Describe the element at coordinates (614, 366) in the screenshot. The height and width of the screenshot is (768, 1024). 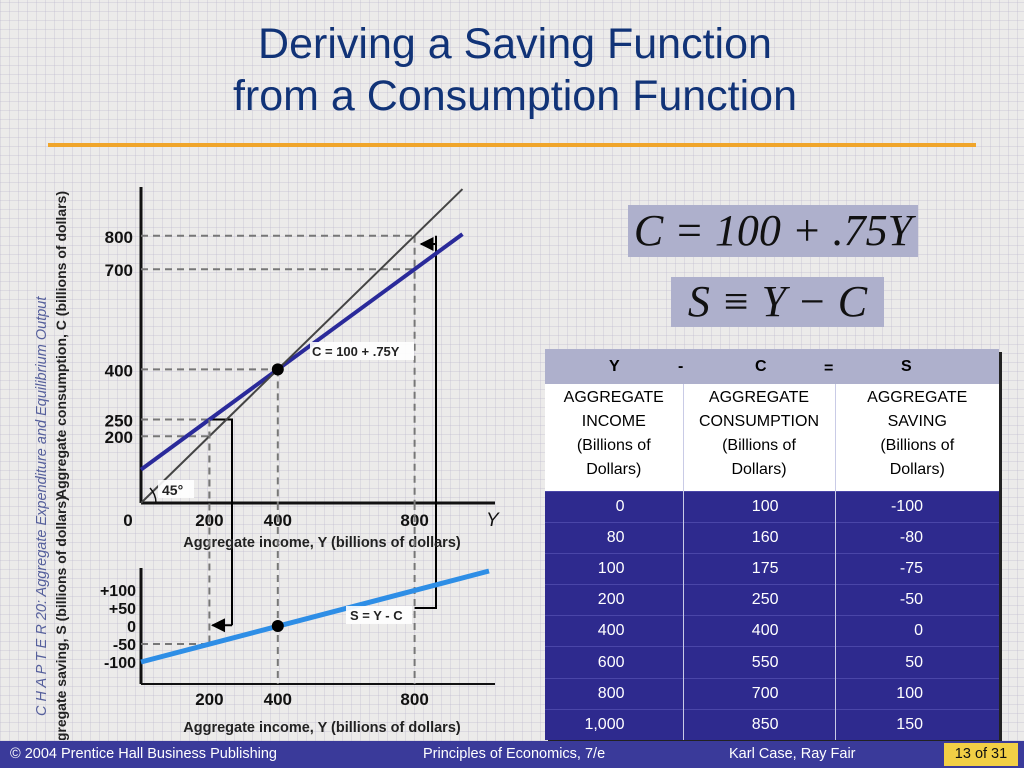
I see `symbol-y: Y` at that location.